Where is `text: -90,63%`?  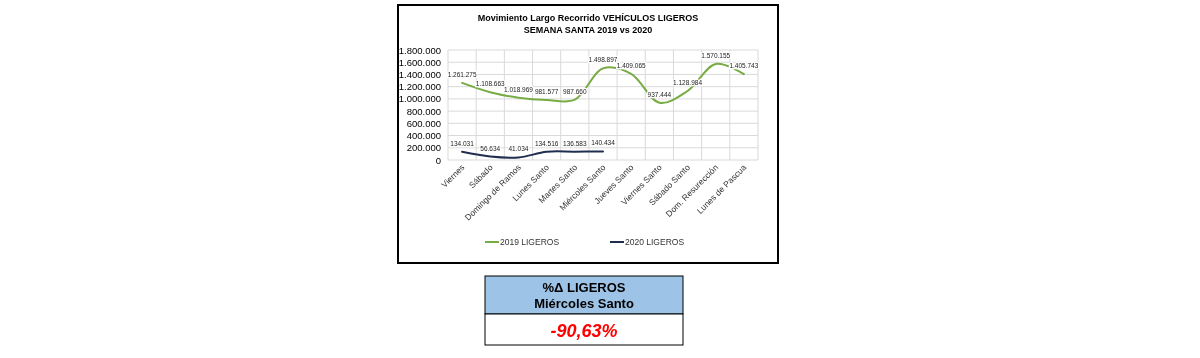 text: -90,63% is located at coordinates (584, 331).